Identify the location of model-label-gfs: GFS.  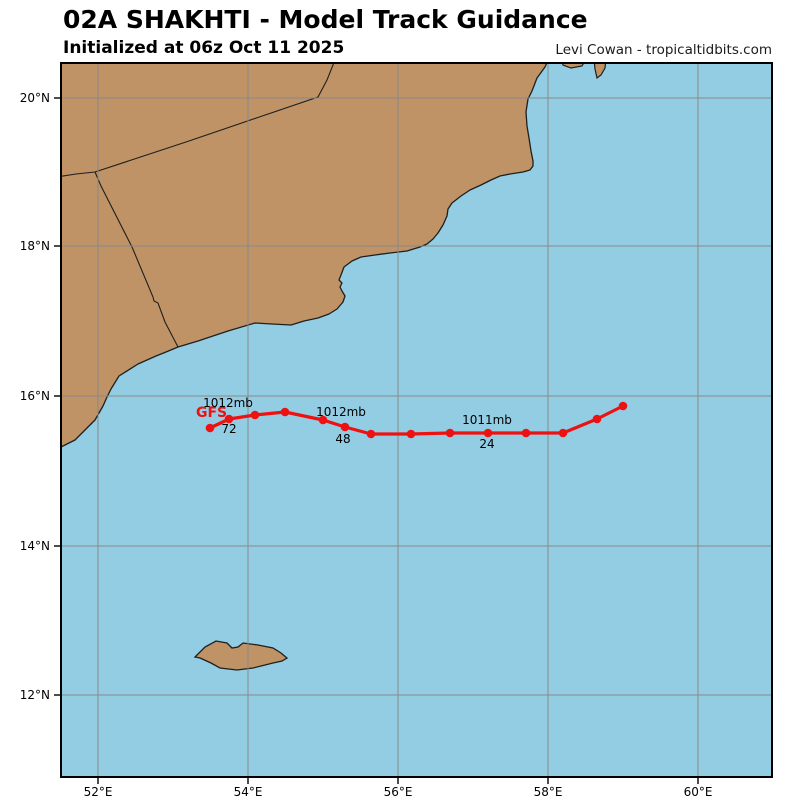
(211, 413).